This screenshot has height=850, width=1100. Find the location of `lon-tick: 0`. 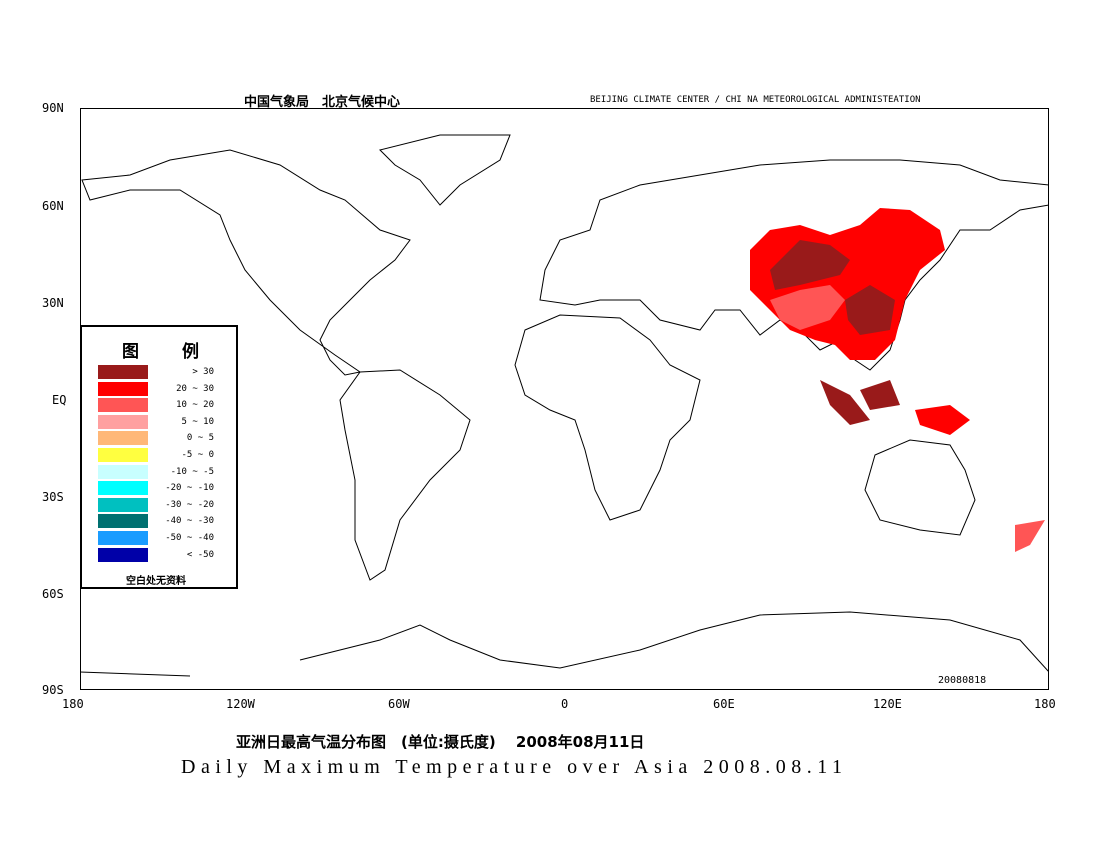

lon-tick: 0 is located at coordinates (565, 704).